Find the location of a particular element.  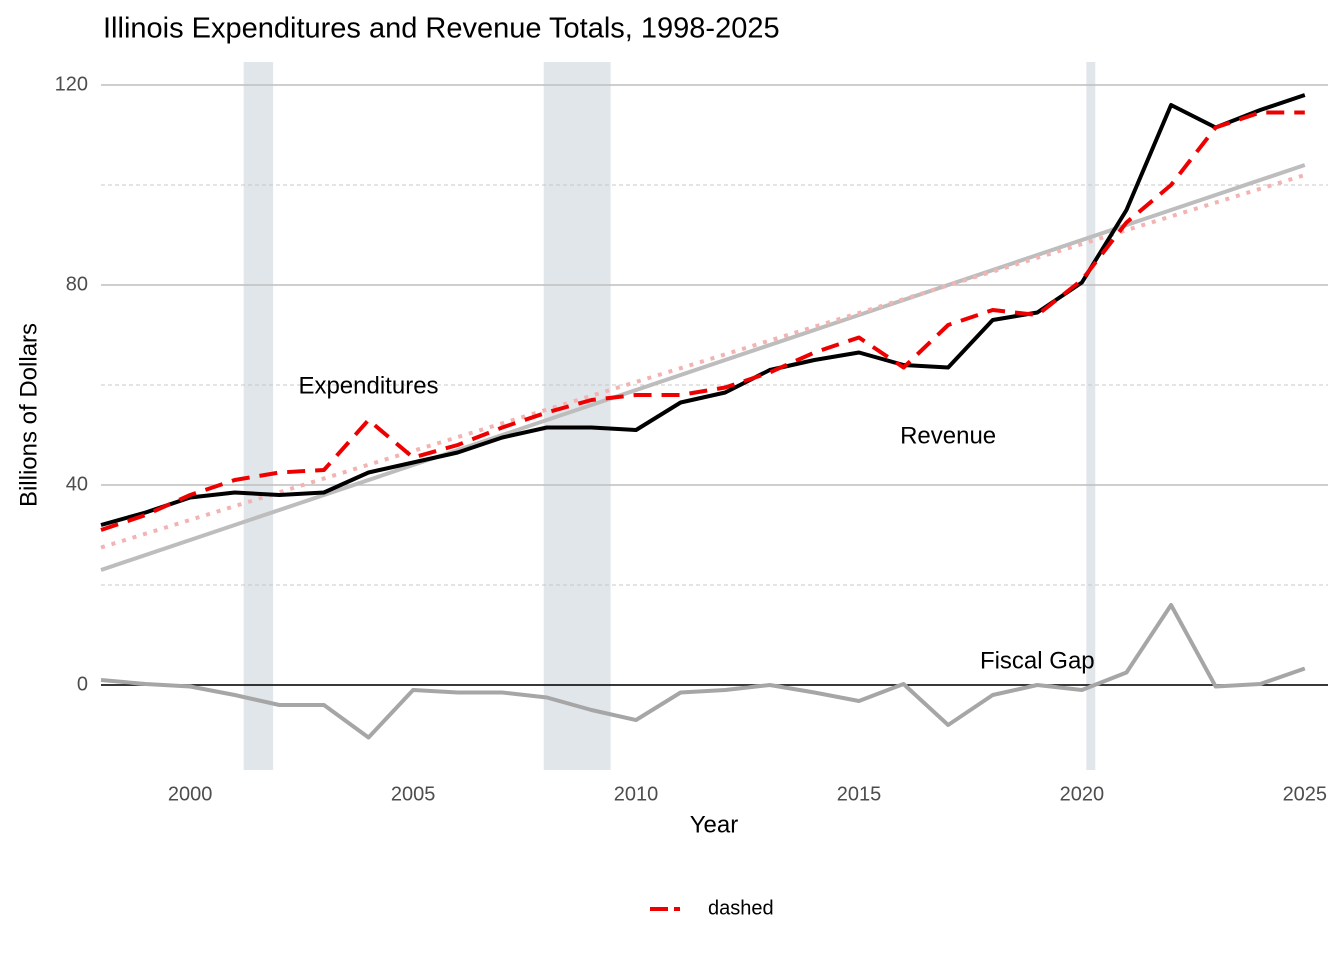

annotation: Fiscal Gap is located at coordinates (1037, 660).